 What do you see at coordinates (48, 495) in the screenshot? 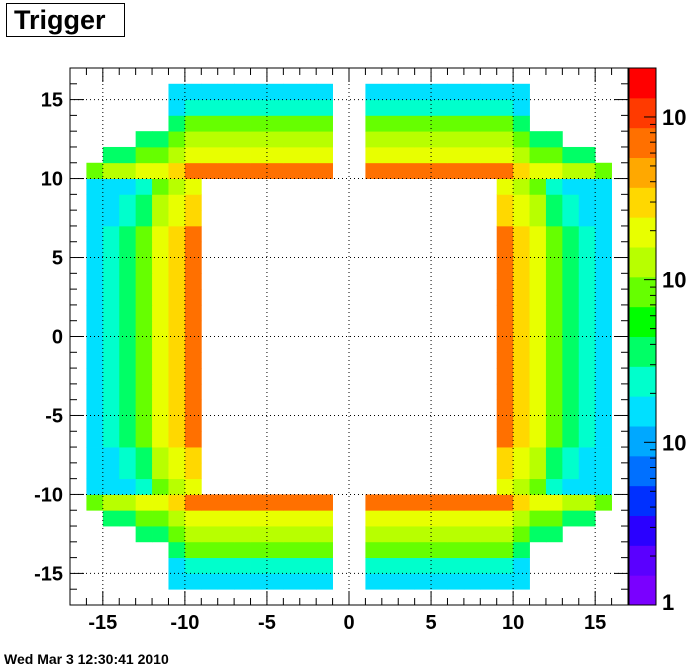
I see `y-tick-label: -10` at bounding box center [48, 495].